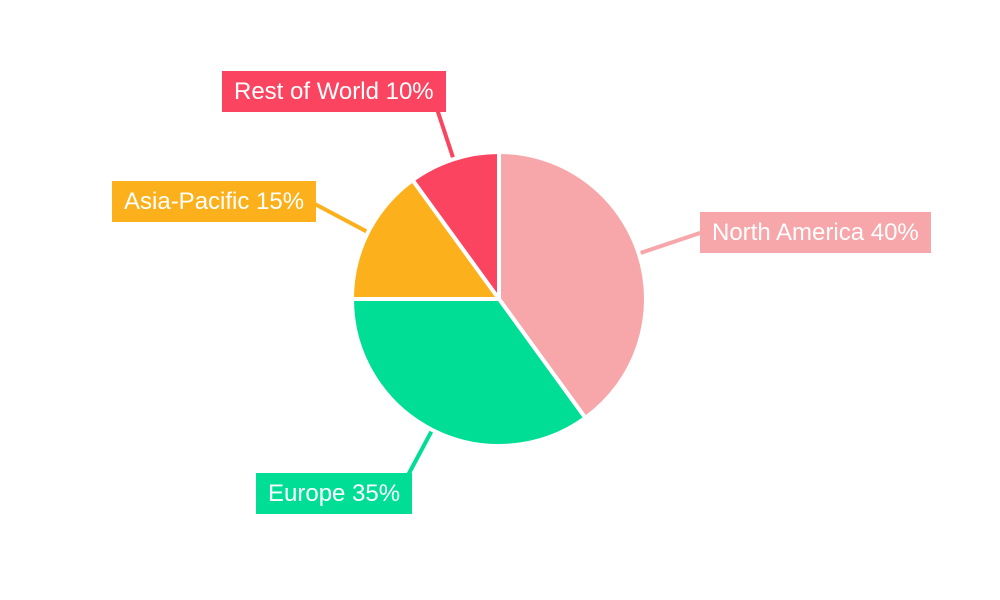 This screenshot has height=600, width=1000. I want to click on pie-slice-north-america, so click(572, 285).